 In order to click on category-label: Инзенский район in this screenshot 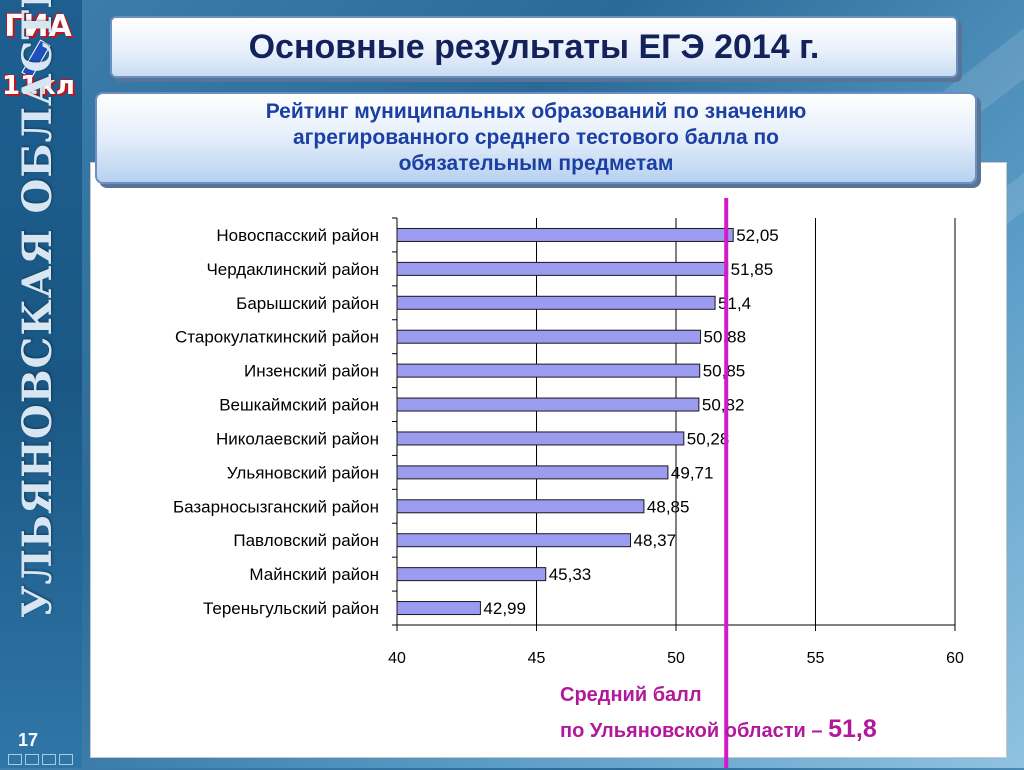, I will do `click(311, 371)`.